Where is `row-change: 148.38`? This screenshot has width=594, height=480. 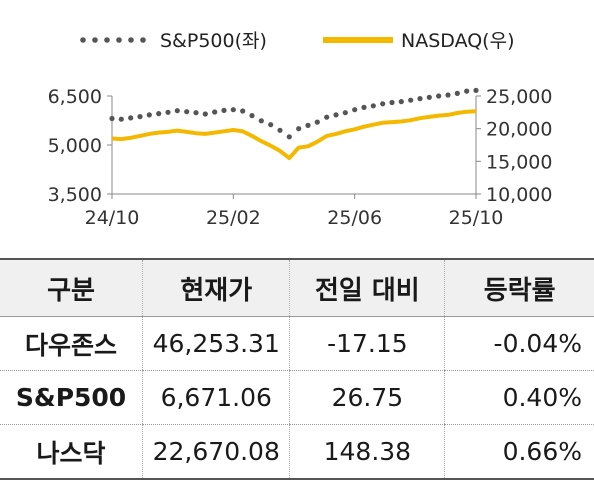 row-change: 148.38 is located at coordinates (367, 452).